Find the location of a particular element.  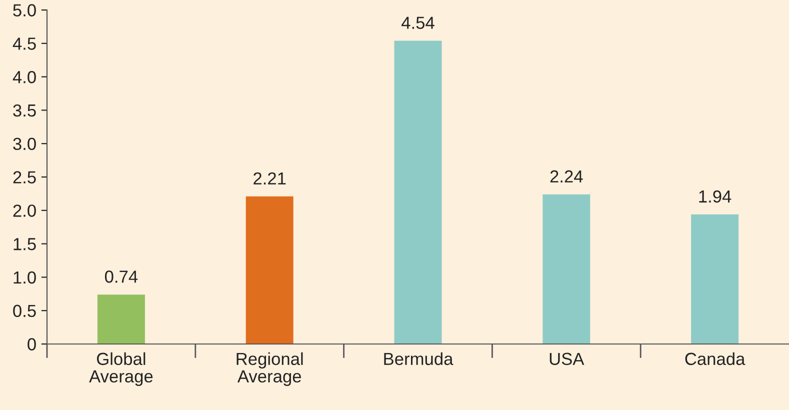

y-tick-label: 4.0 is located at coordinates (24, 77).